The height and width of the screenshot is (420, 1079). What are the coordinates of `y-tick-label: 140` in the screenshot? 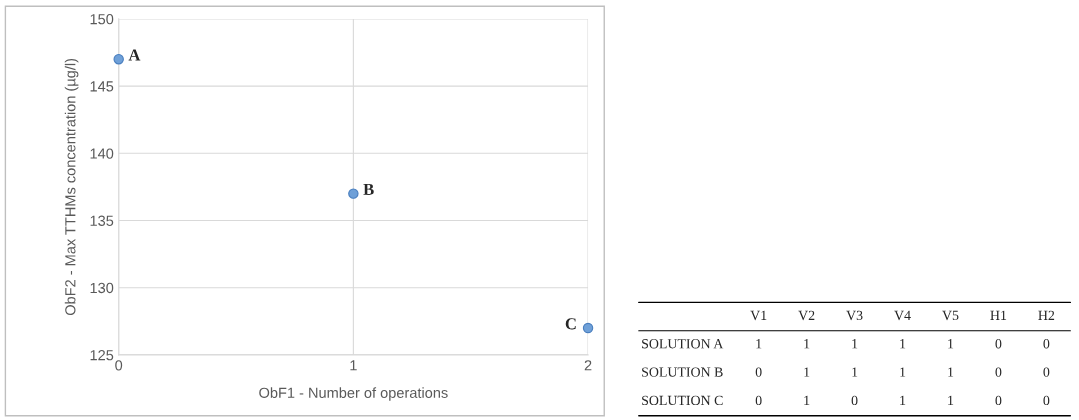 It's located at (102, 153).